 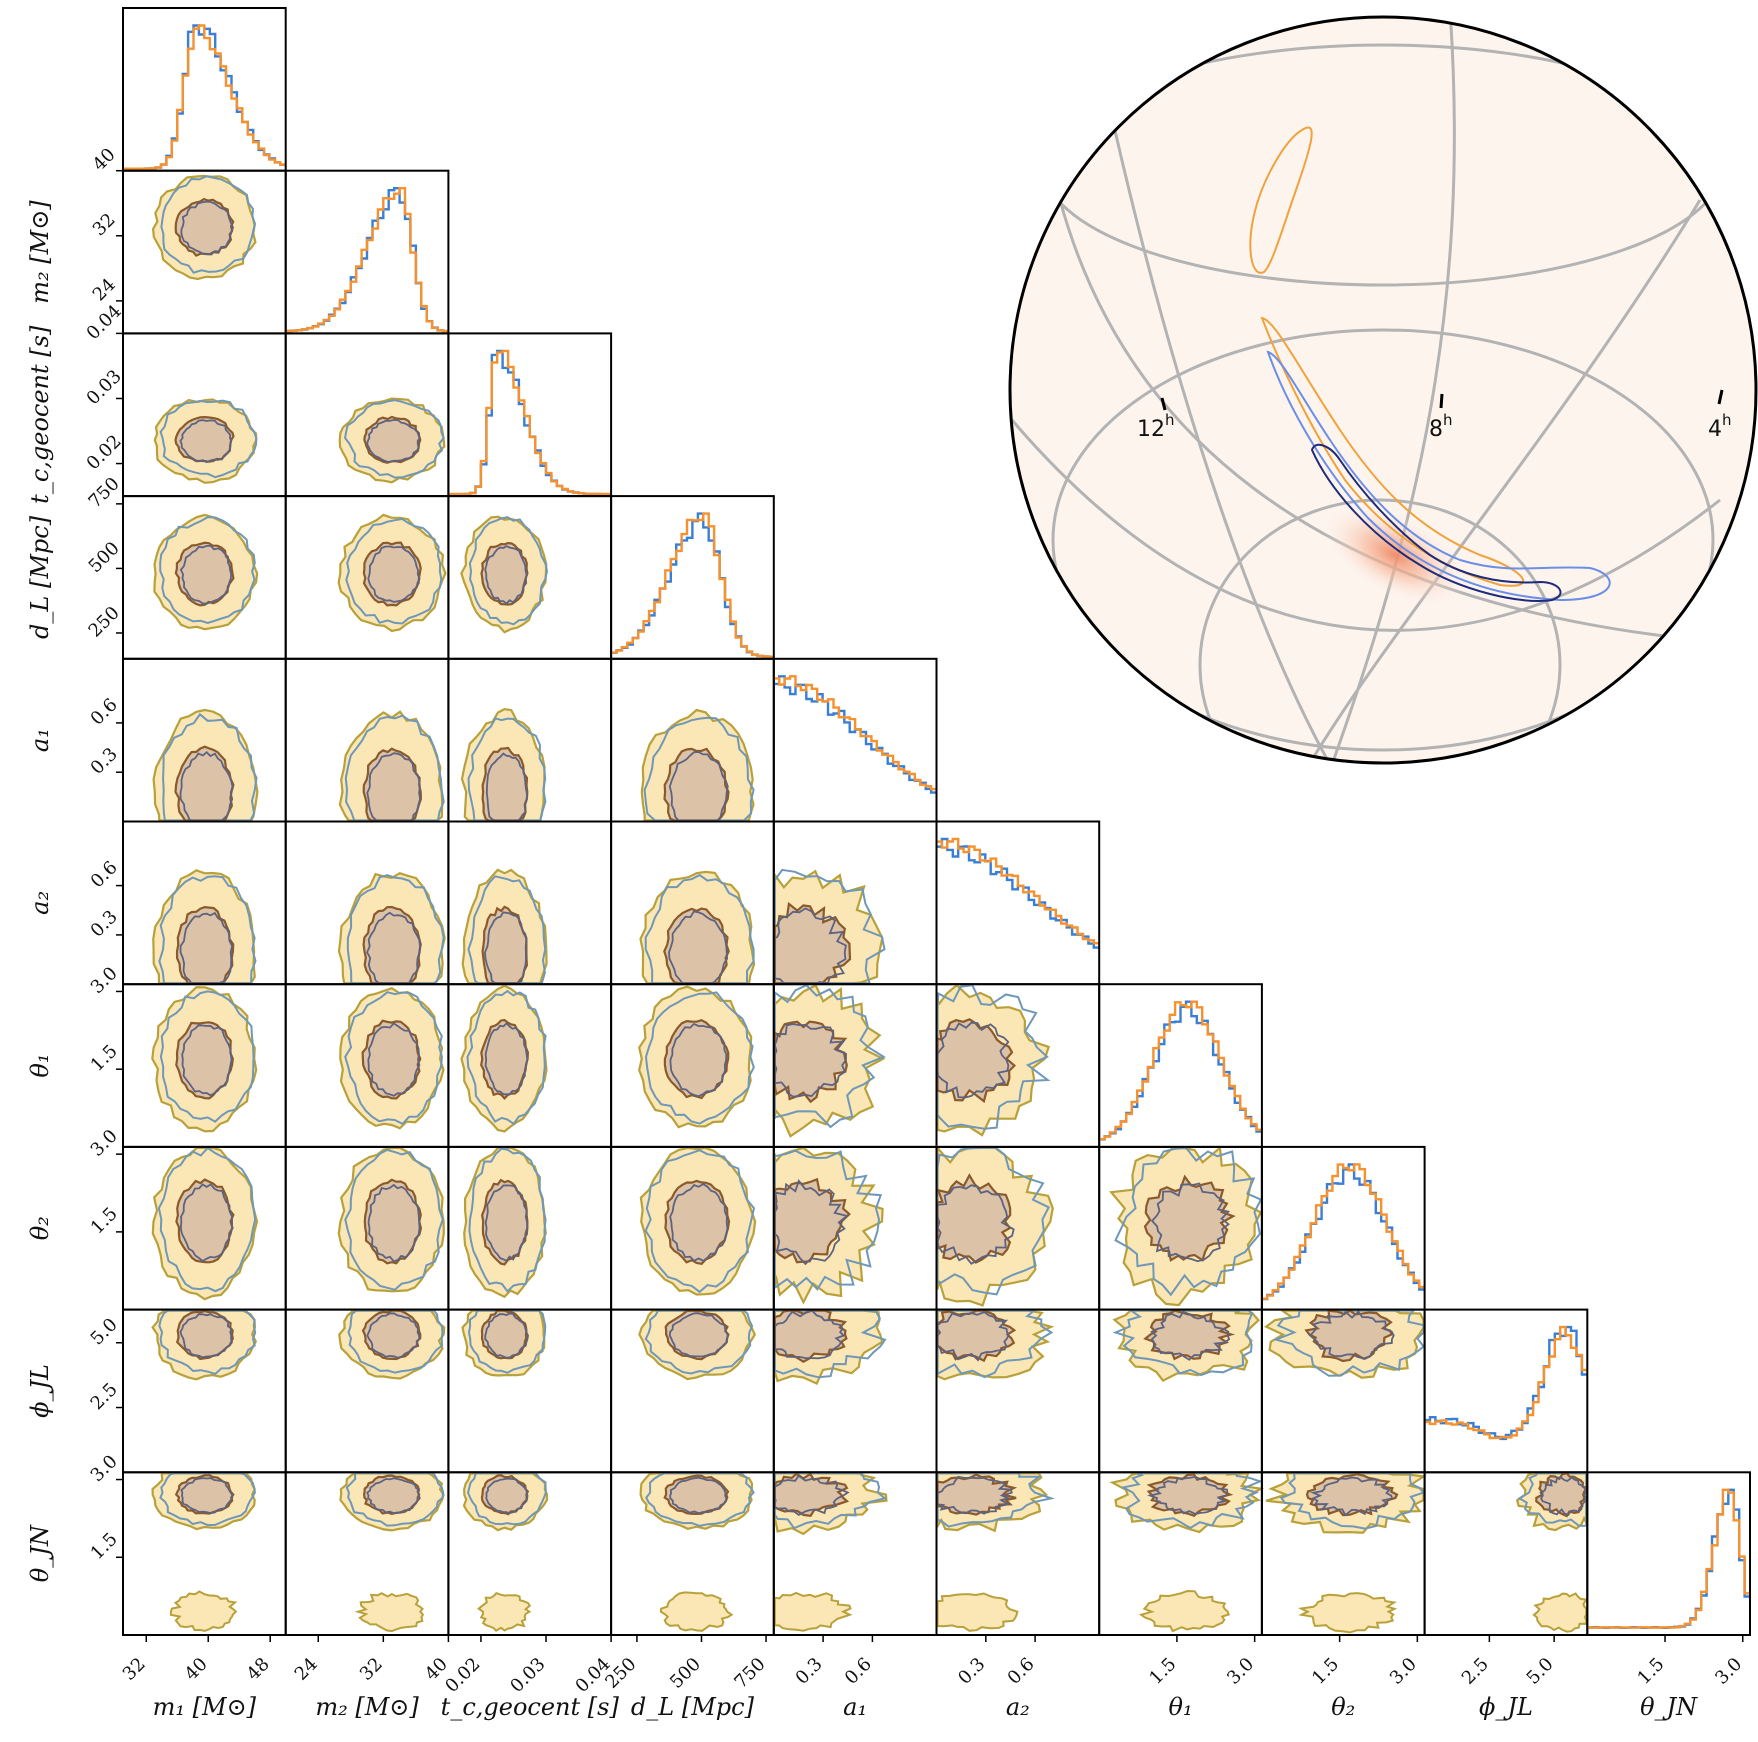 I want to click on panel-dL-vs-m2, so click(x=367, y=577).